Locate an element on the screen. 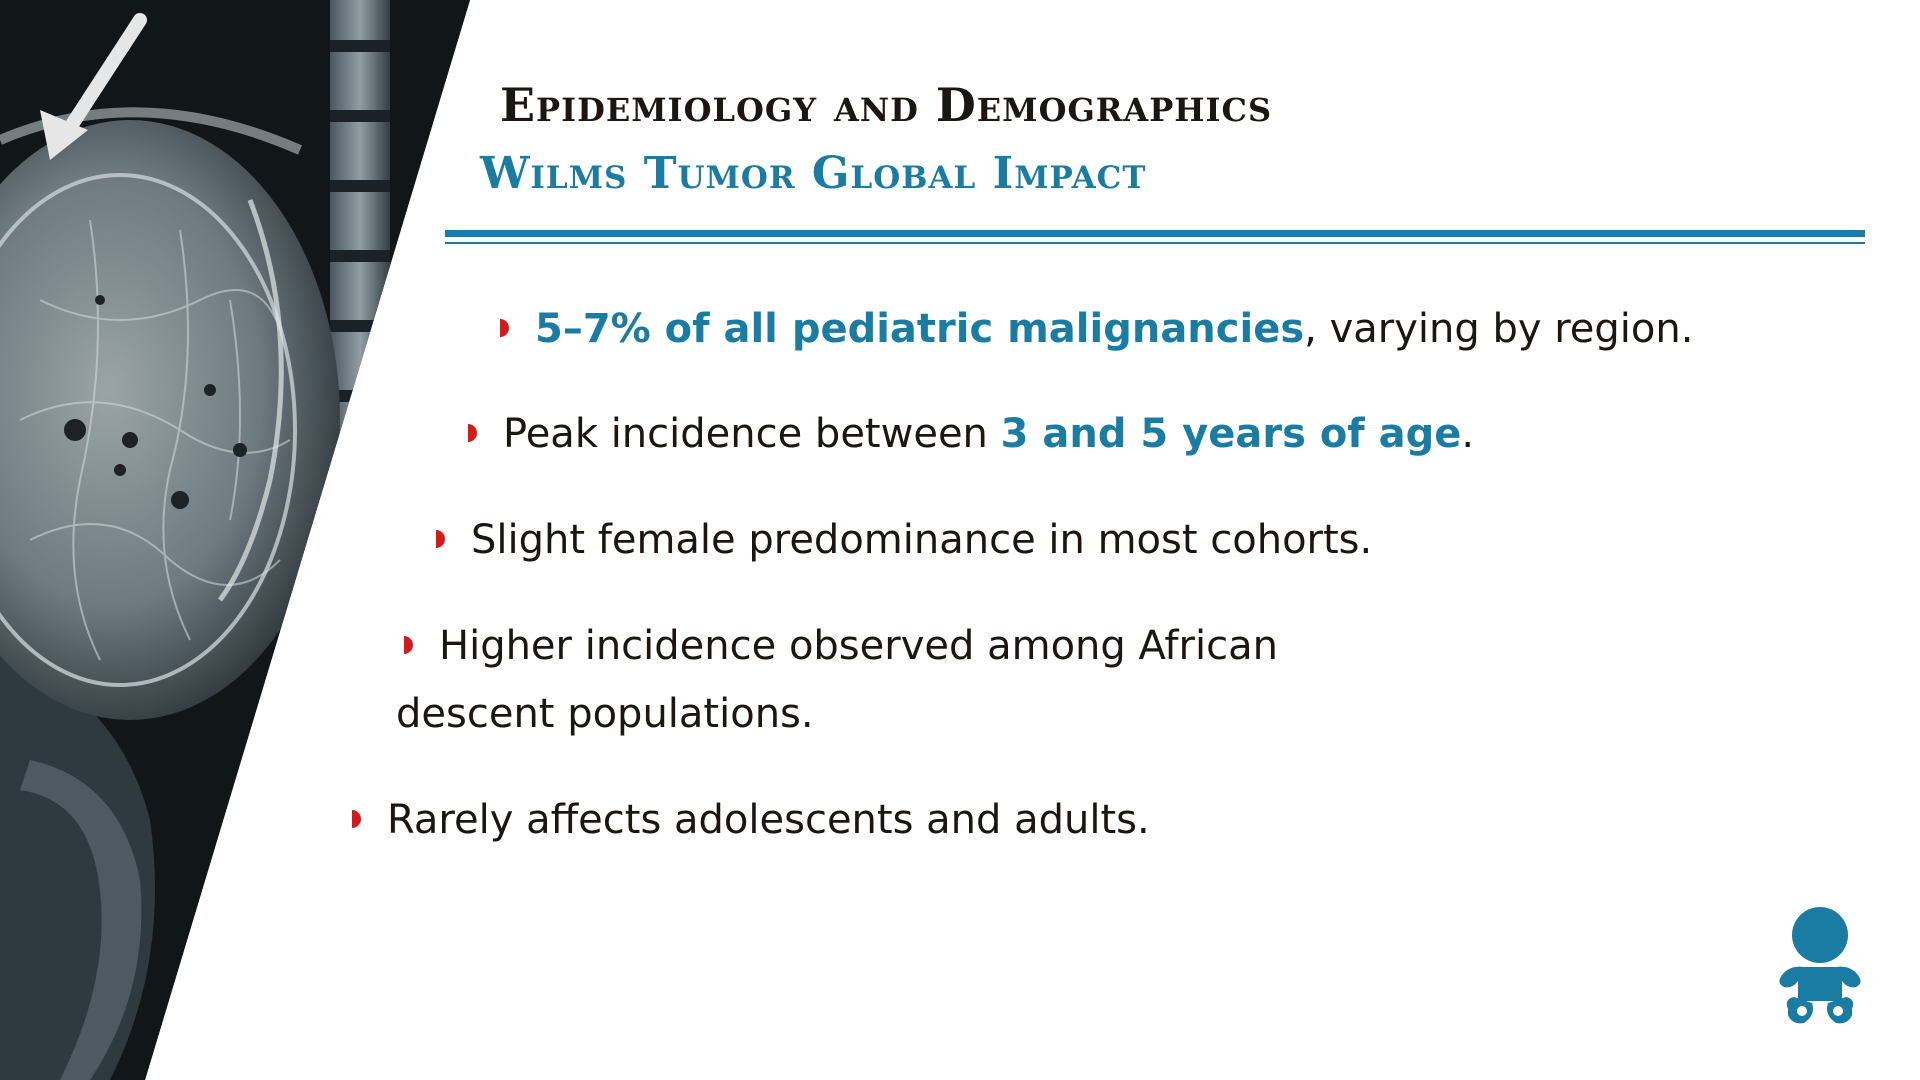  bullet-item-4: Higher incidence observed among African is located at coordinates (841, 646).